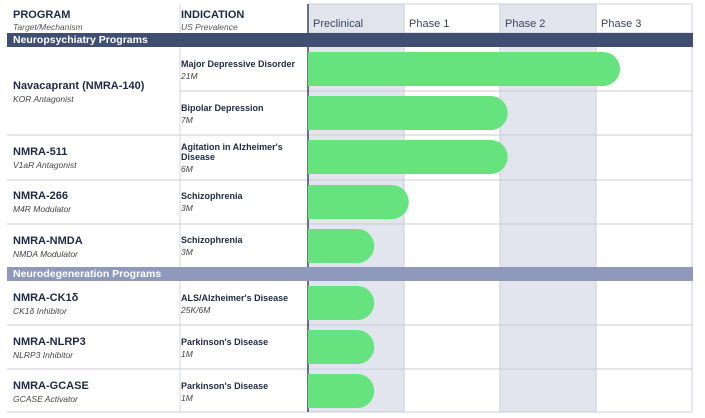 The width and height of the screenshot is (705, 418). I want to click on program-mechanism: V1aR Antagonist, so click(45, 165).